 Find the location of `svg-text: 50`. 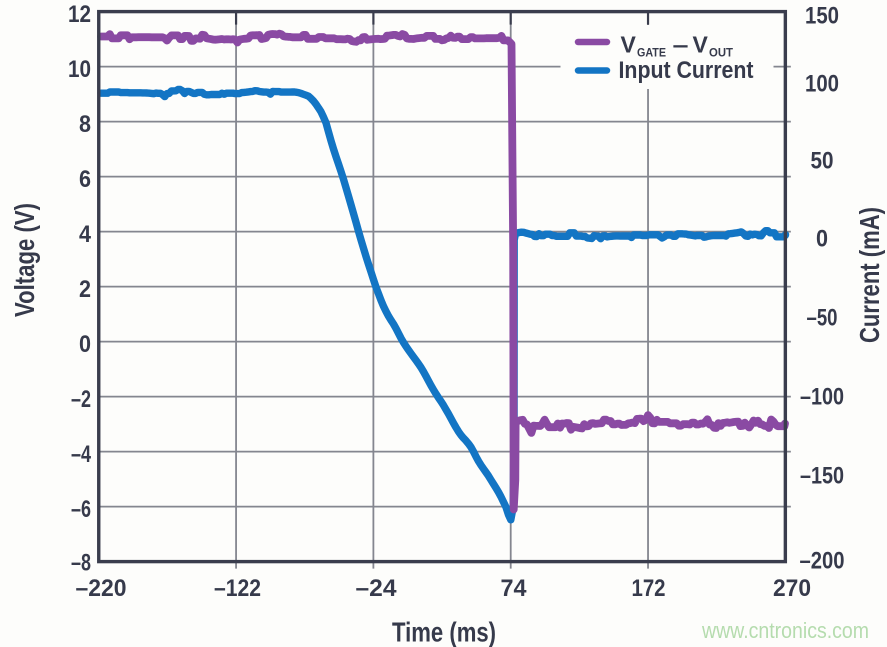

svg-text: 50 is located at coordinates (822, 161).